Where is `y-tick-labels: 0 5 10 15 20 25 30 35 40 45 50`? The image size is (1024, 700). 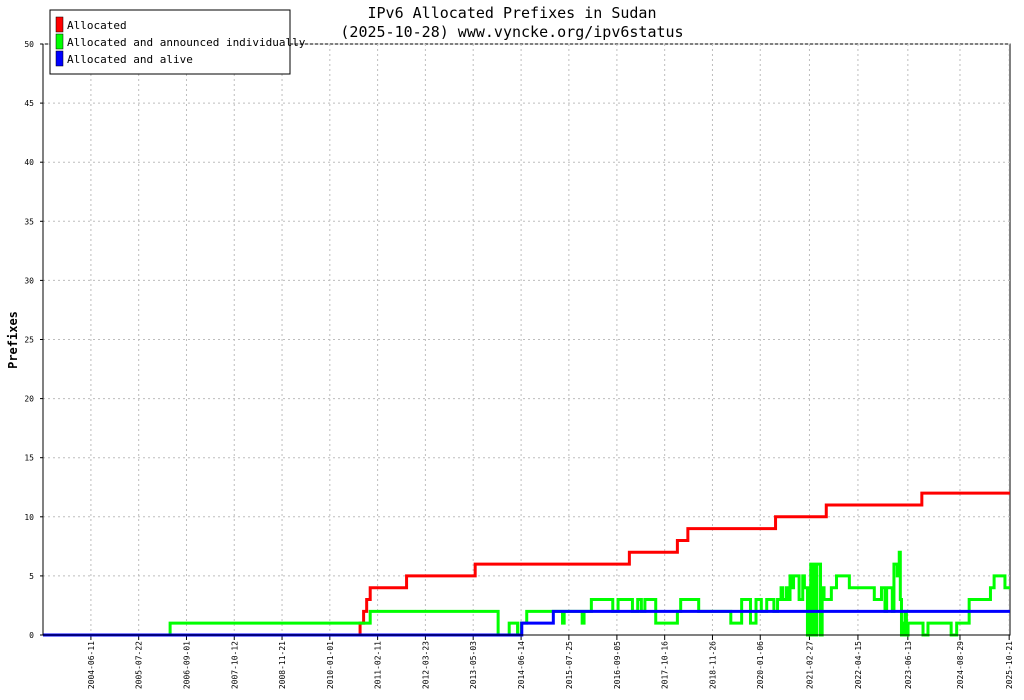 y-tick-labels: 0 5 10 15 20 25 30 35 40 45 50 is located at coordinates (33, 340).